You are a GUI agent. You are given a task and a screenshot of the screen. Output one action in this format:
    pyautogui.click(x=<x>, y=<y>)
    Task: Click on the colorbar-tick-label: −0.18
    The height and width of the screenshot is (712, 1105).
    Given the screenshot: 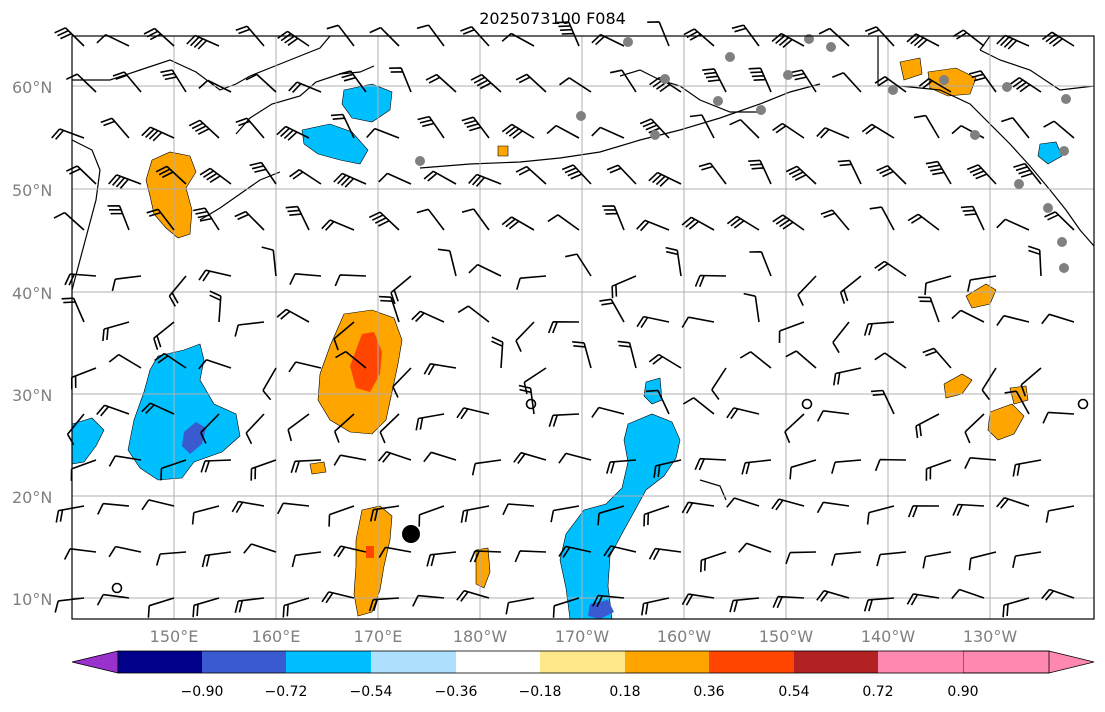 What is the action you would take?
    pyautogui.click(x=540, y=692)
    